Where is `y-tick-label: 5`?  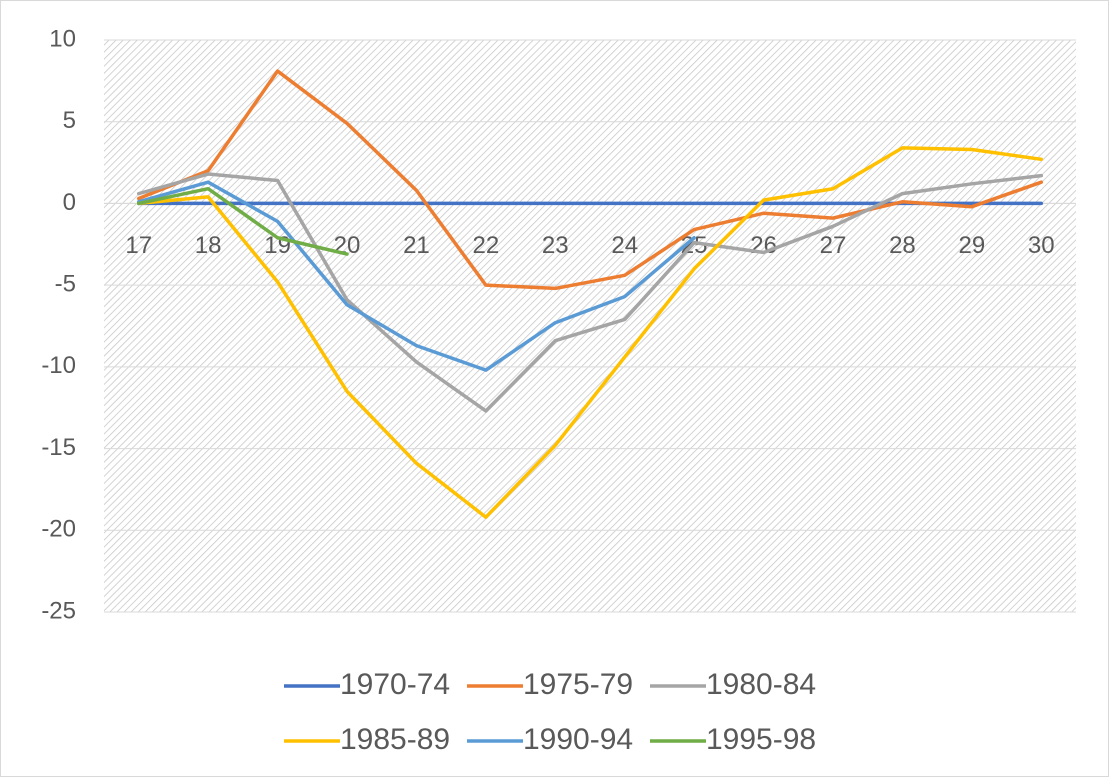
y-tick-label: 5 is located at coordinates (69, 120).